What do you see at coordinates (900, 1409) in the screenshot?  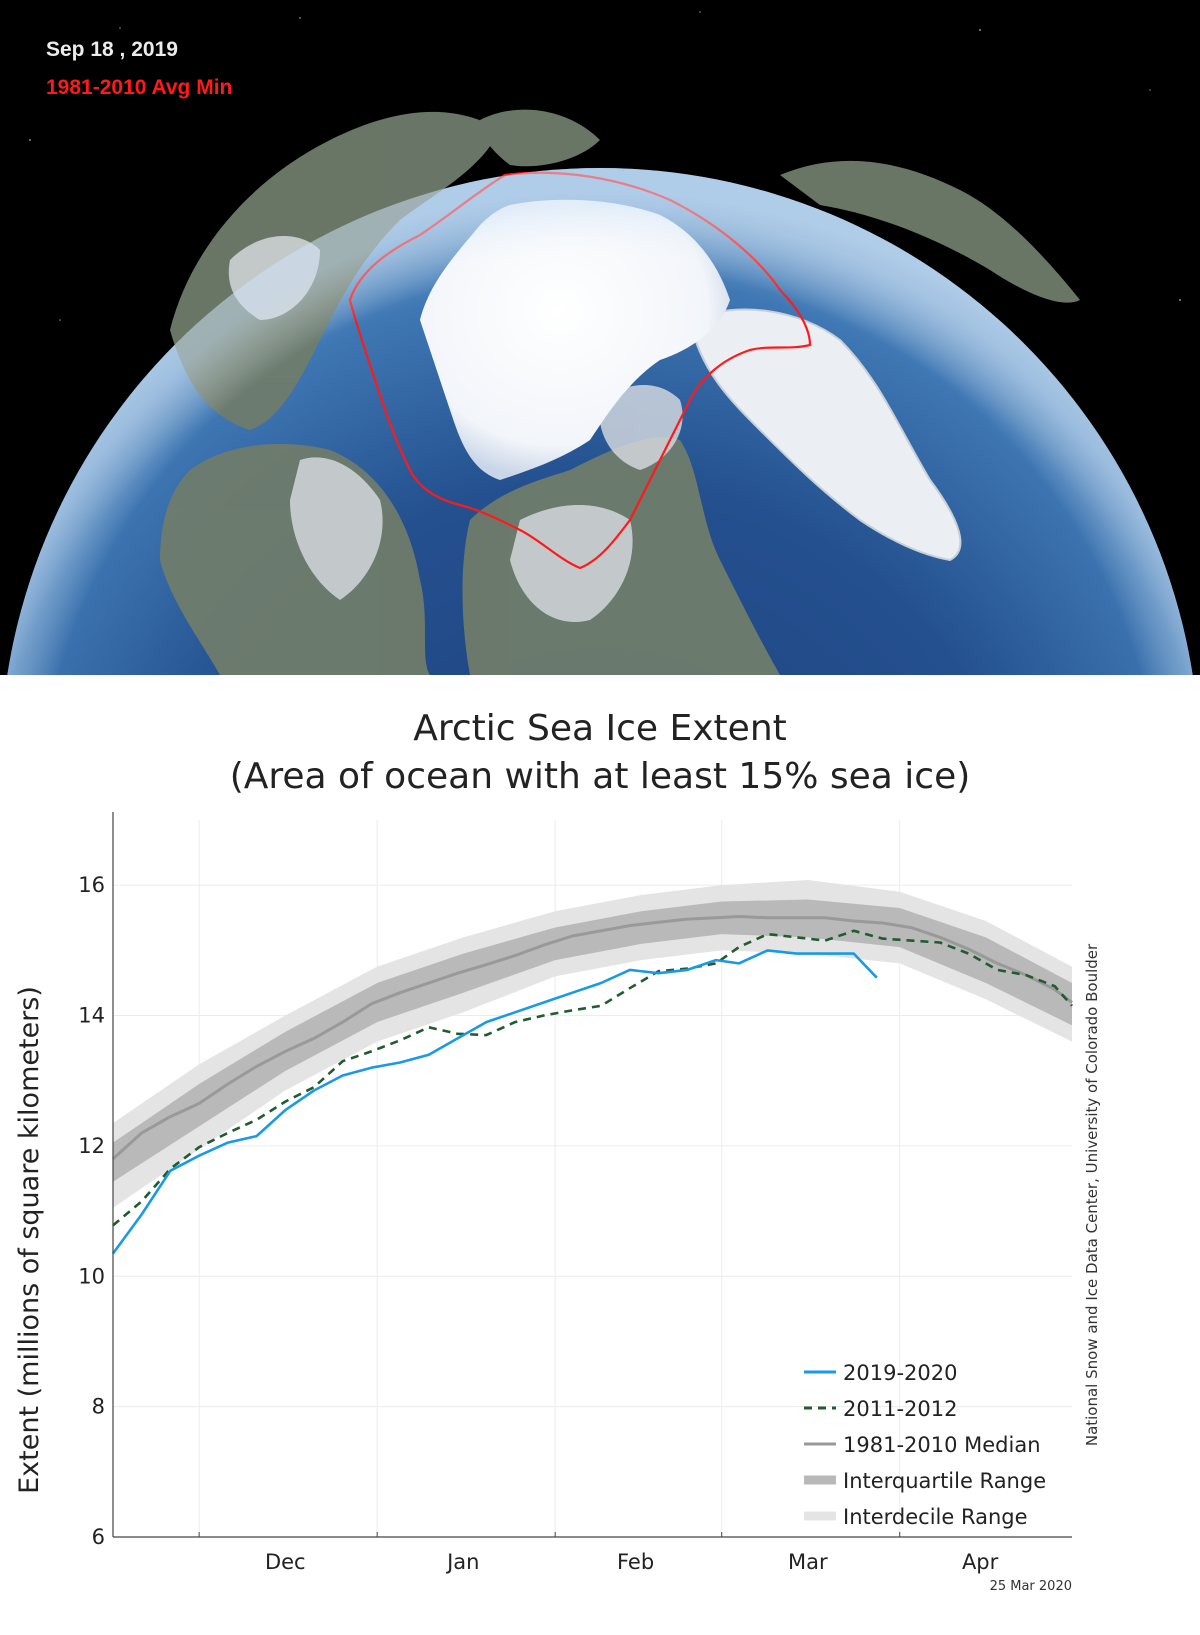 I see `legend-label: 2011-2012` at bounding box center [900, 1409].